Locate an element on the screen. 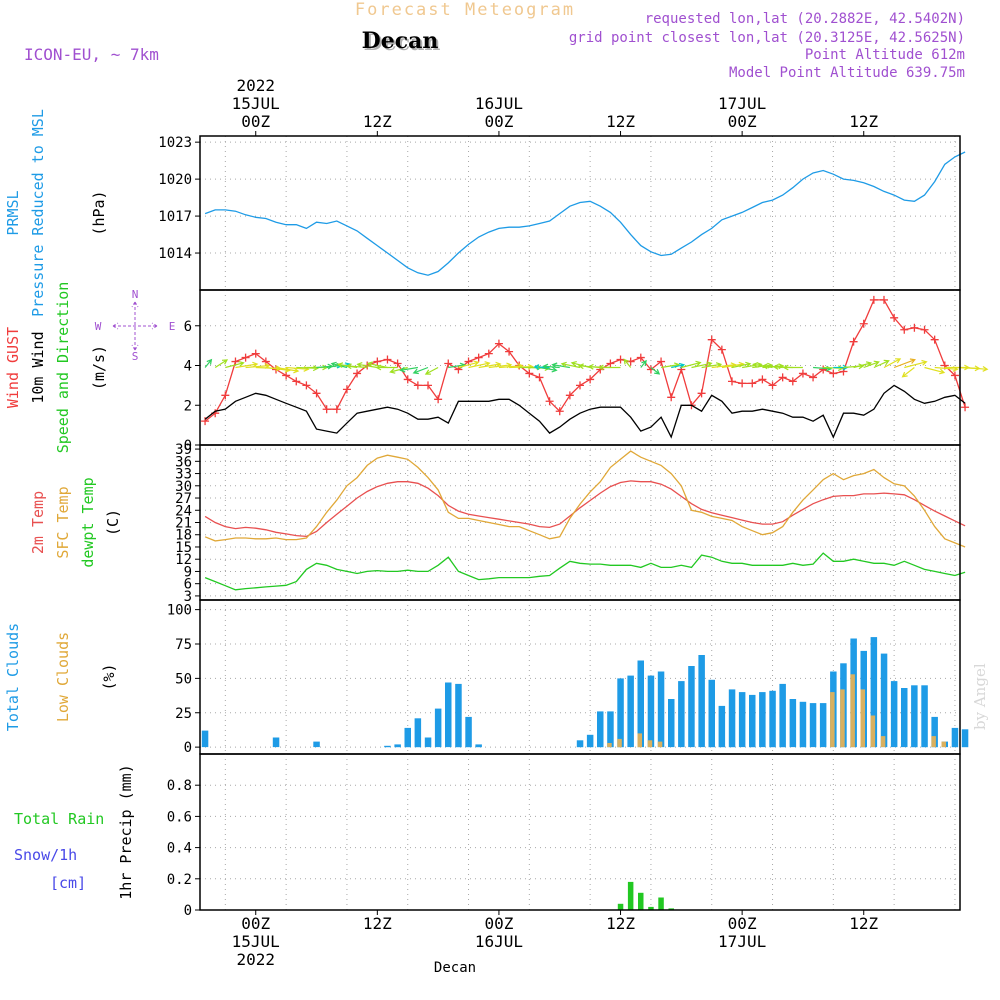 The image size is (1000, 1000). chart-subtitle: Forecast Meteogram is located at coordinates (465, 10).